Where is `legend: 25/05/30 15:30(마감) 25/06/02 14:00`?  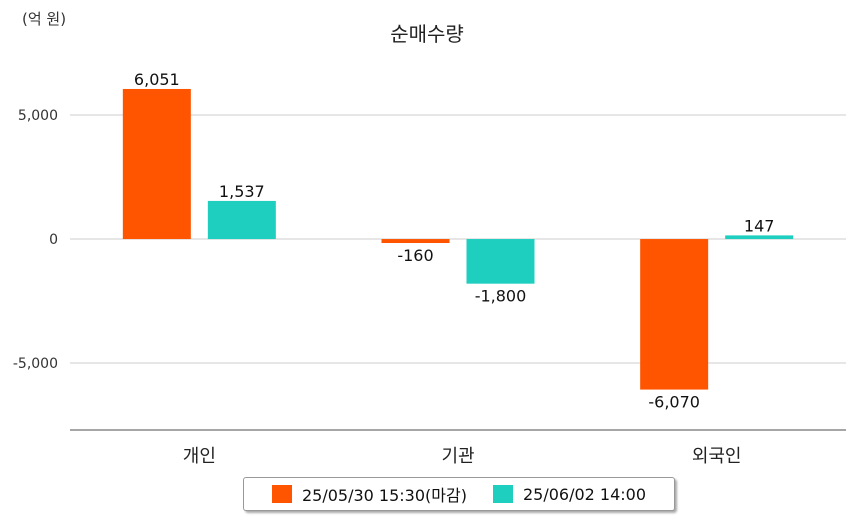 legend: 25/05/30 15:30(마감) 25/06/02 14:00 is located at coordinates (459, 494).